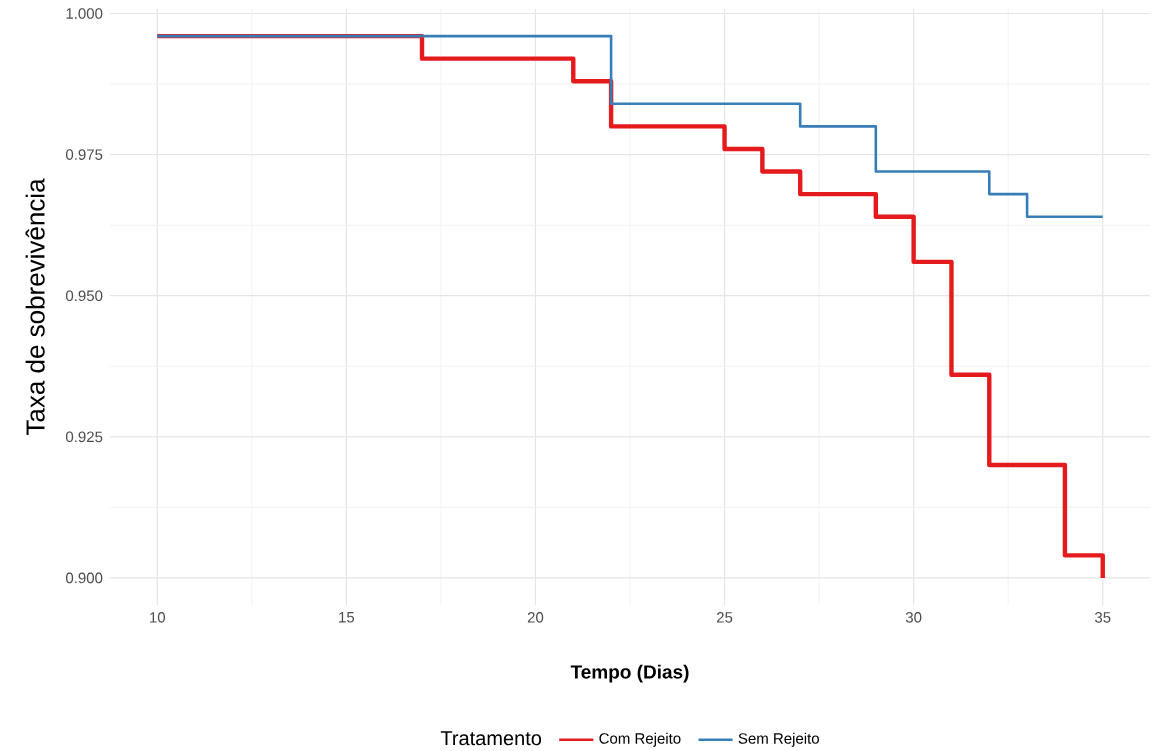  I want to click on x-tick-label: 15, so click(347, 617).